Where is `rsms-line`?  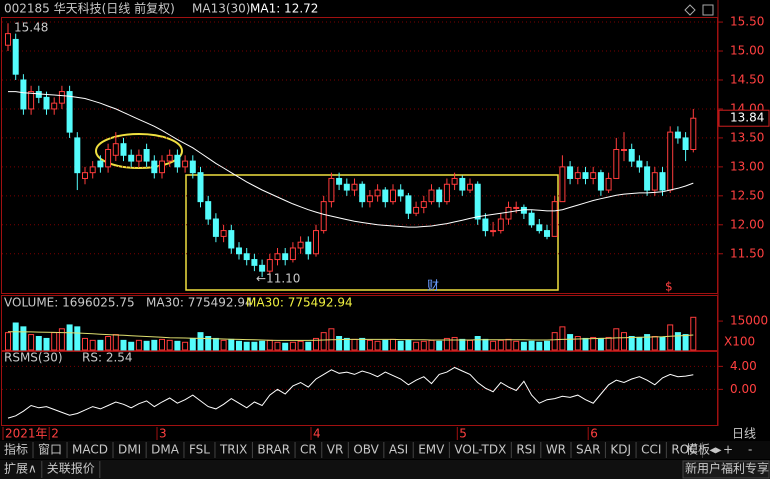
rsms-line is located at coordinates (350, 392).